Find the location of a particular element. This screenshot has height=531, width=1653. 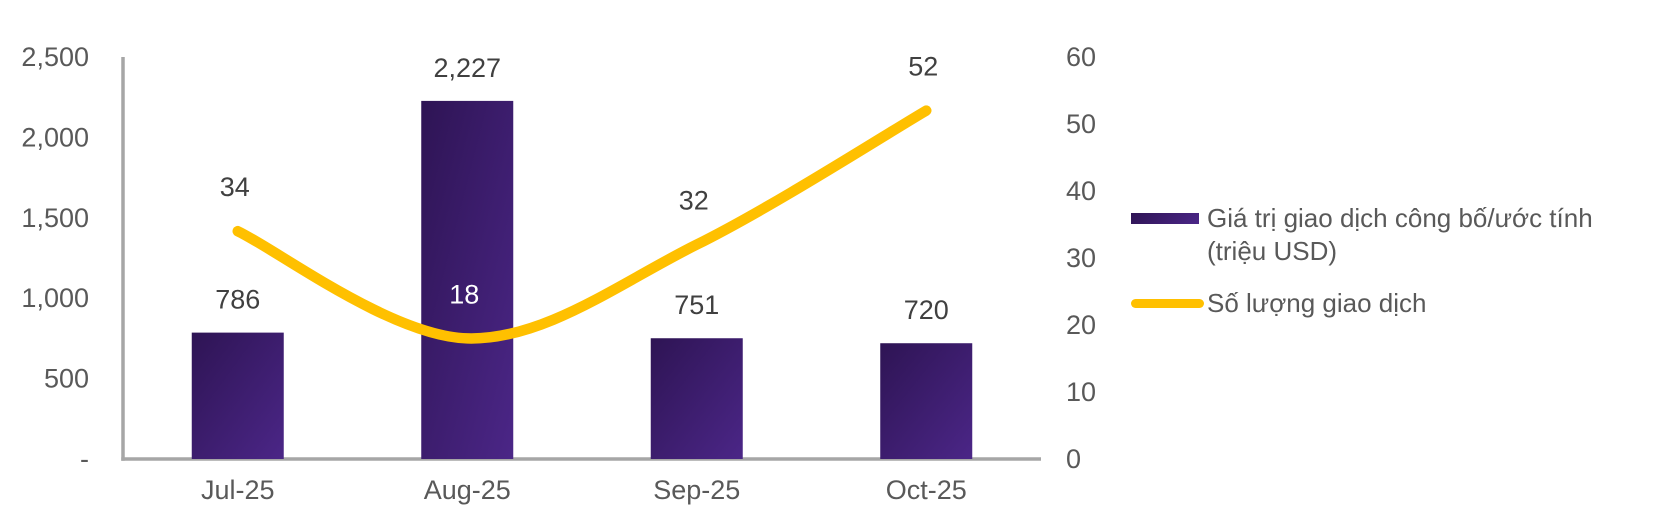

right-axis-tick-6: 0 is located at coordinates (1073, 459).